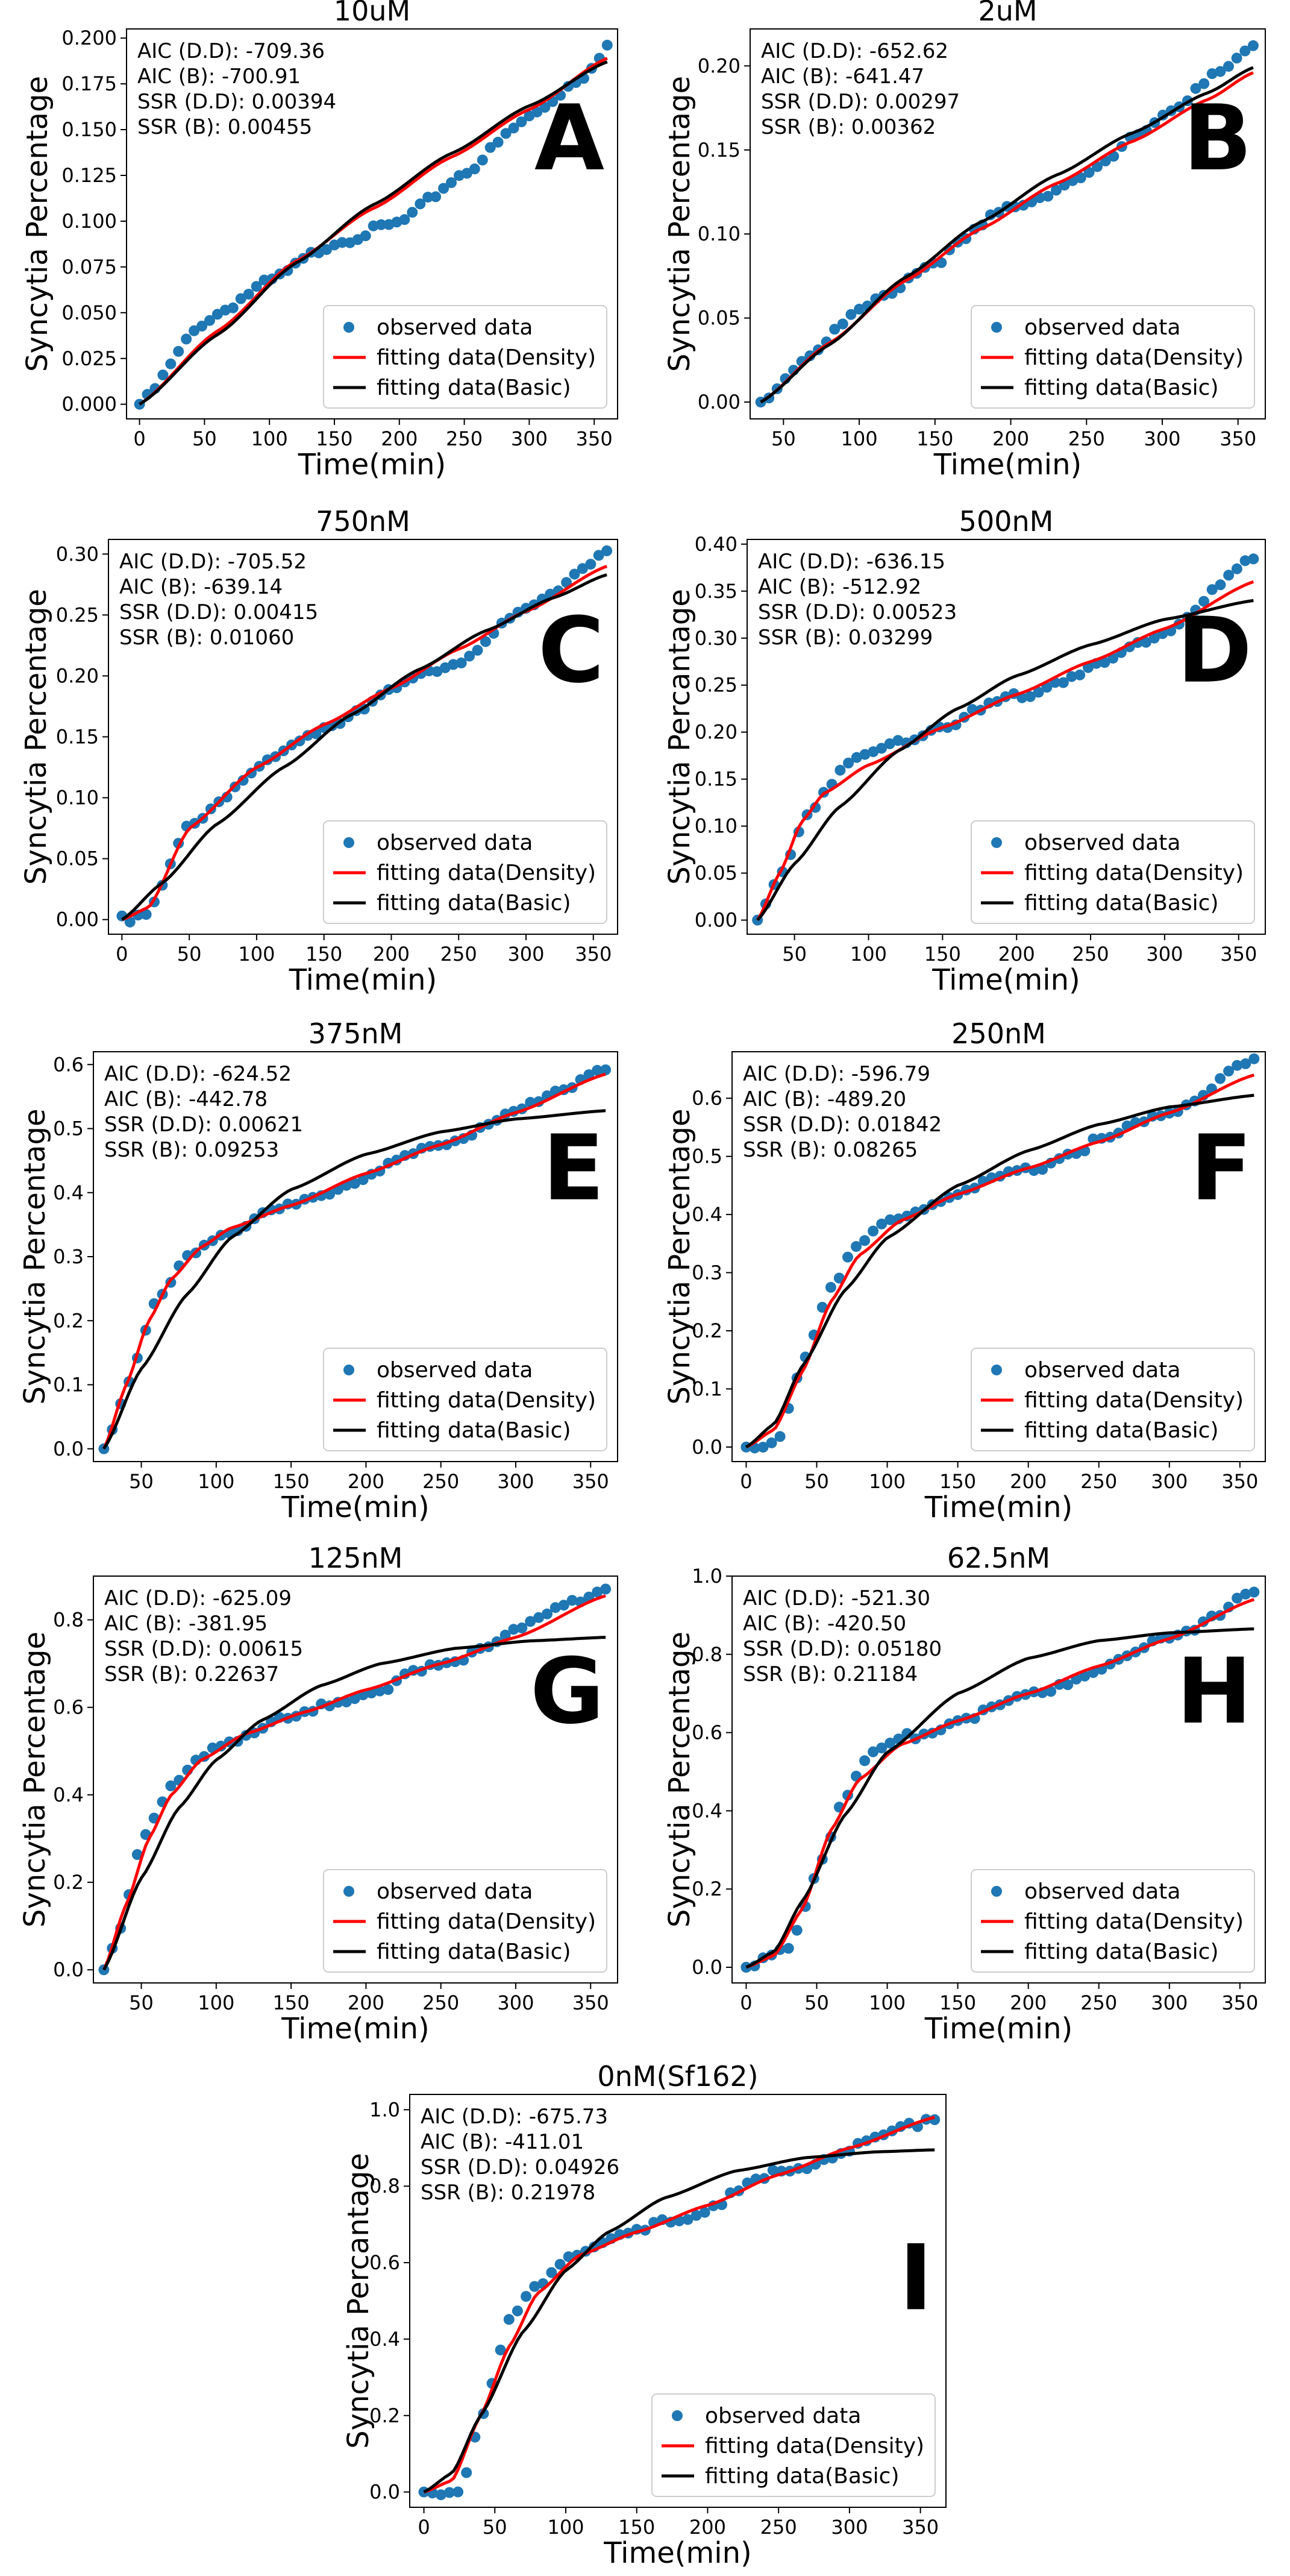  I want to click on y-tick-label: 0.00, so click(77, 919).